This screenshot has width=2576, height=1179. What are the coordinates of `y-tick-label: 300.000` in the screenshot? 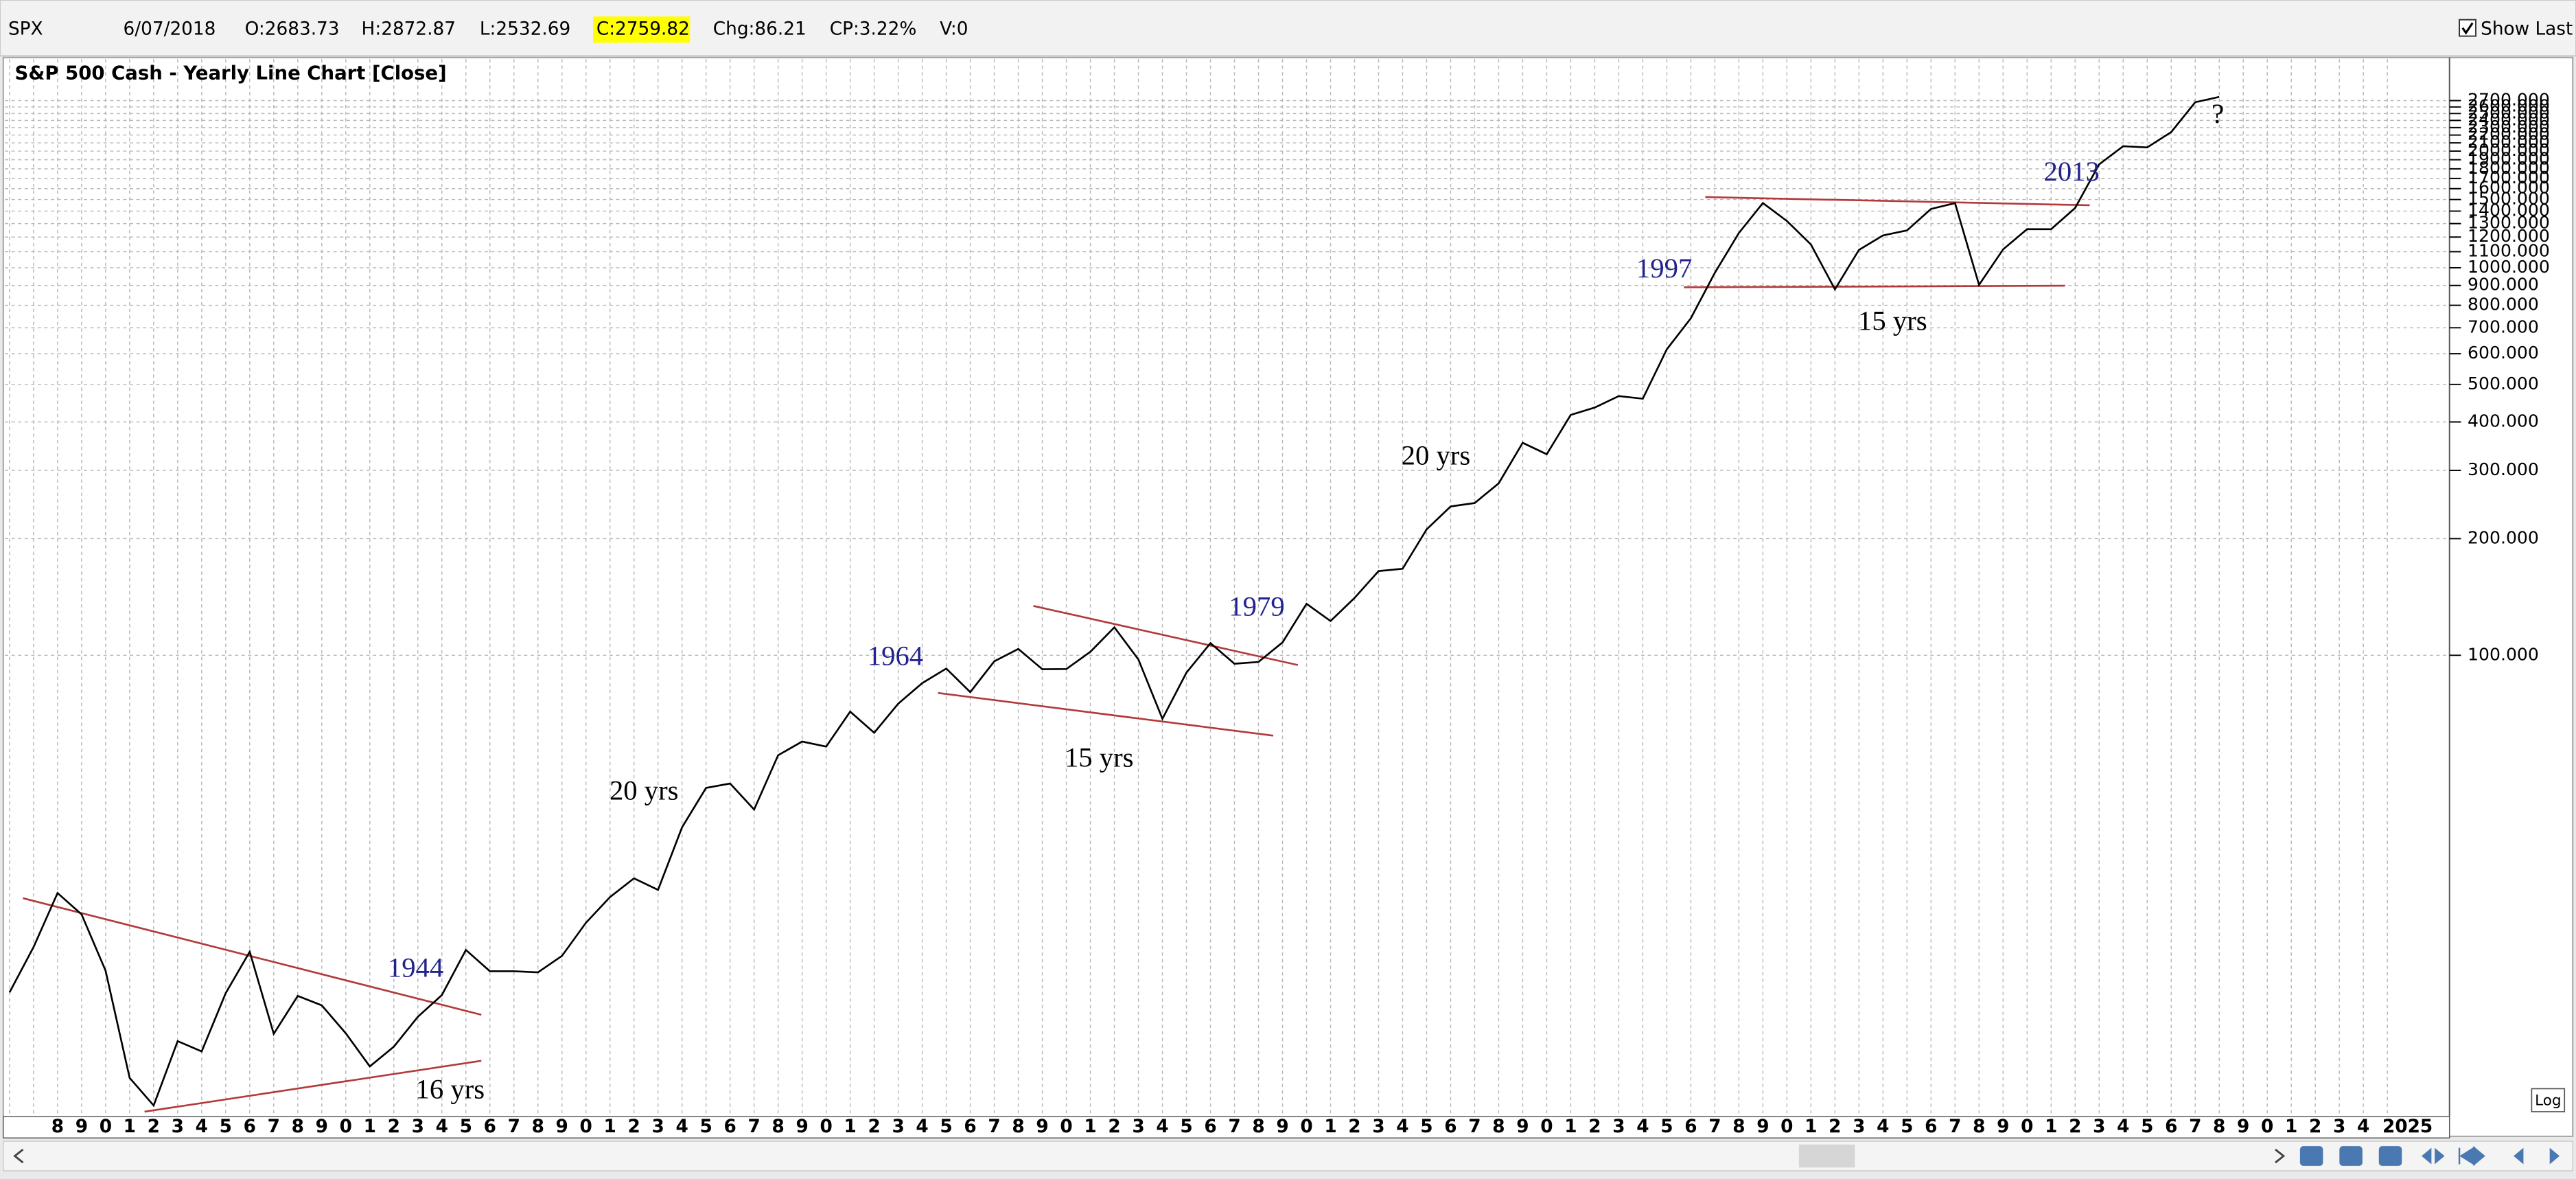 It's located at (2503, 469).